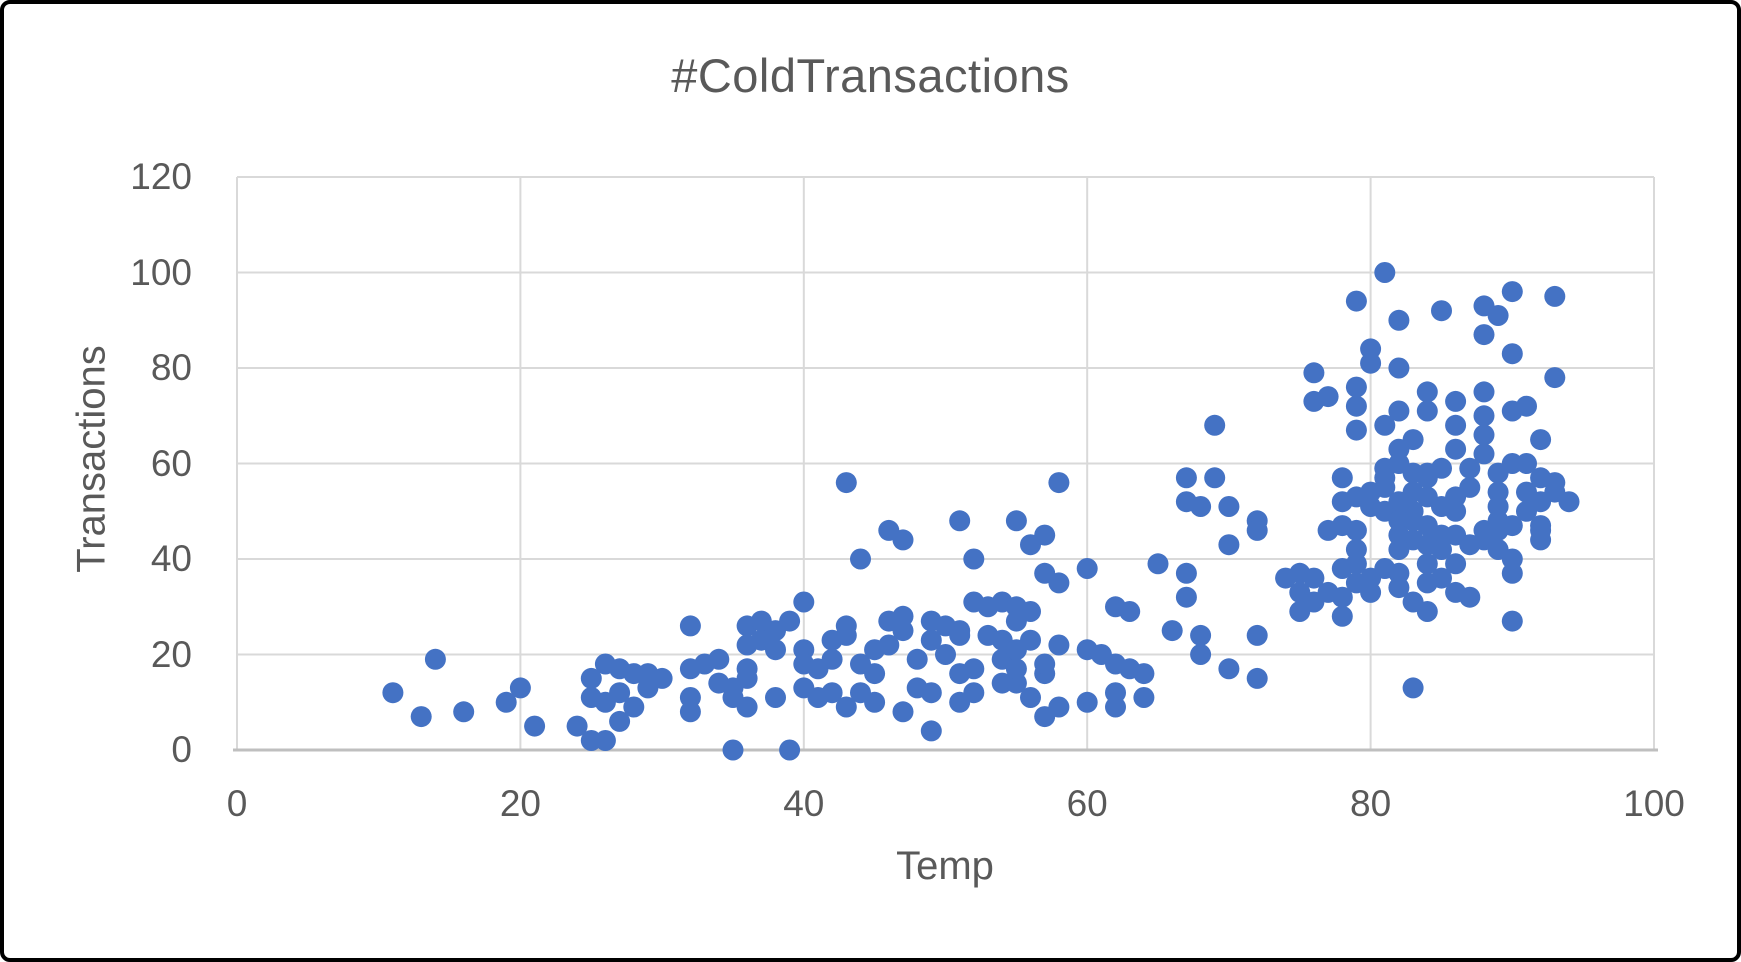 The width and height of the screenshot is (1741, 962). What do you see at coordinates (181, 749) in the screenshot?
I see `y-tick-label-0: 0` at bounding box center [181, 749].